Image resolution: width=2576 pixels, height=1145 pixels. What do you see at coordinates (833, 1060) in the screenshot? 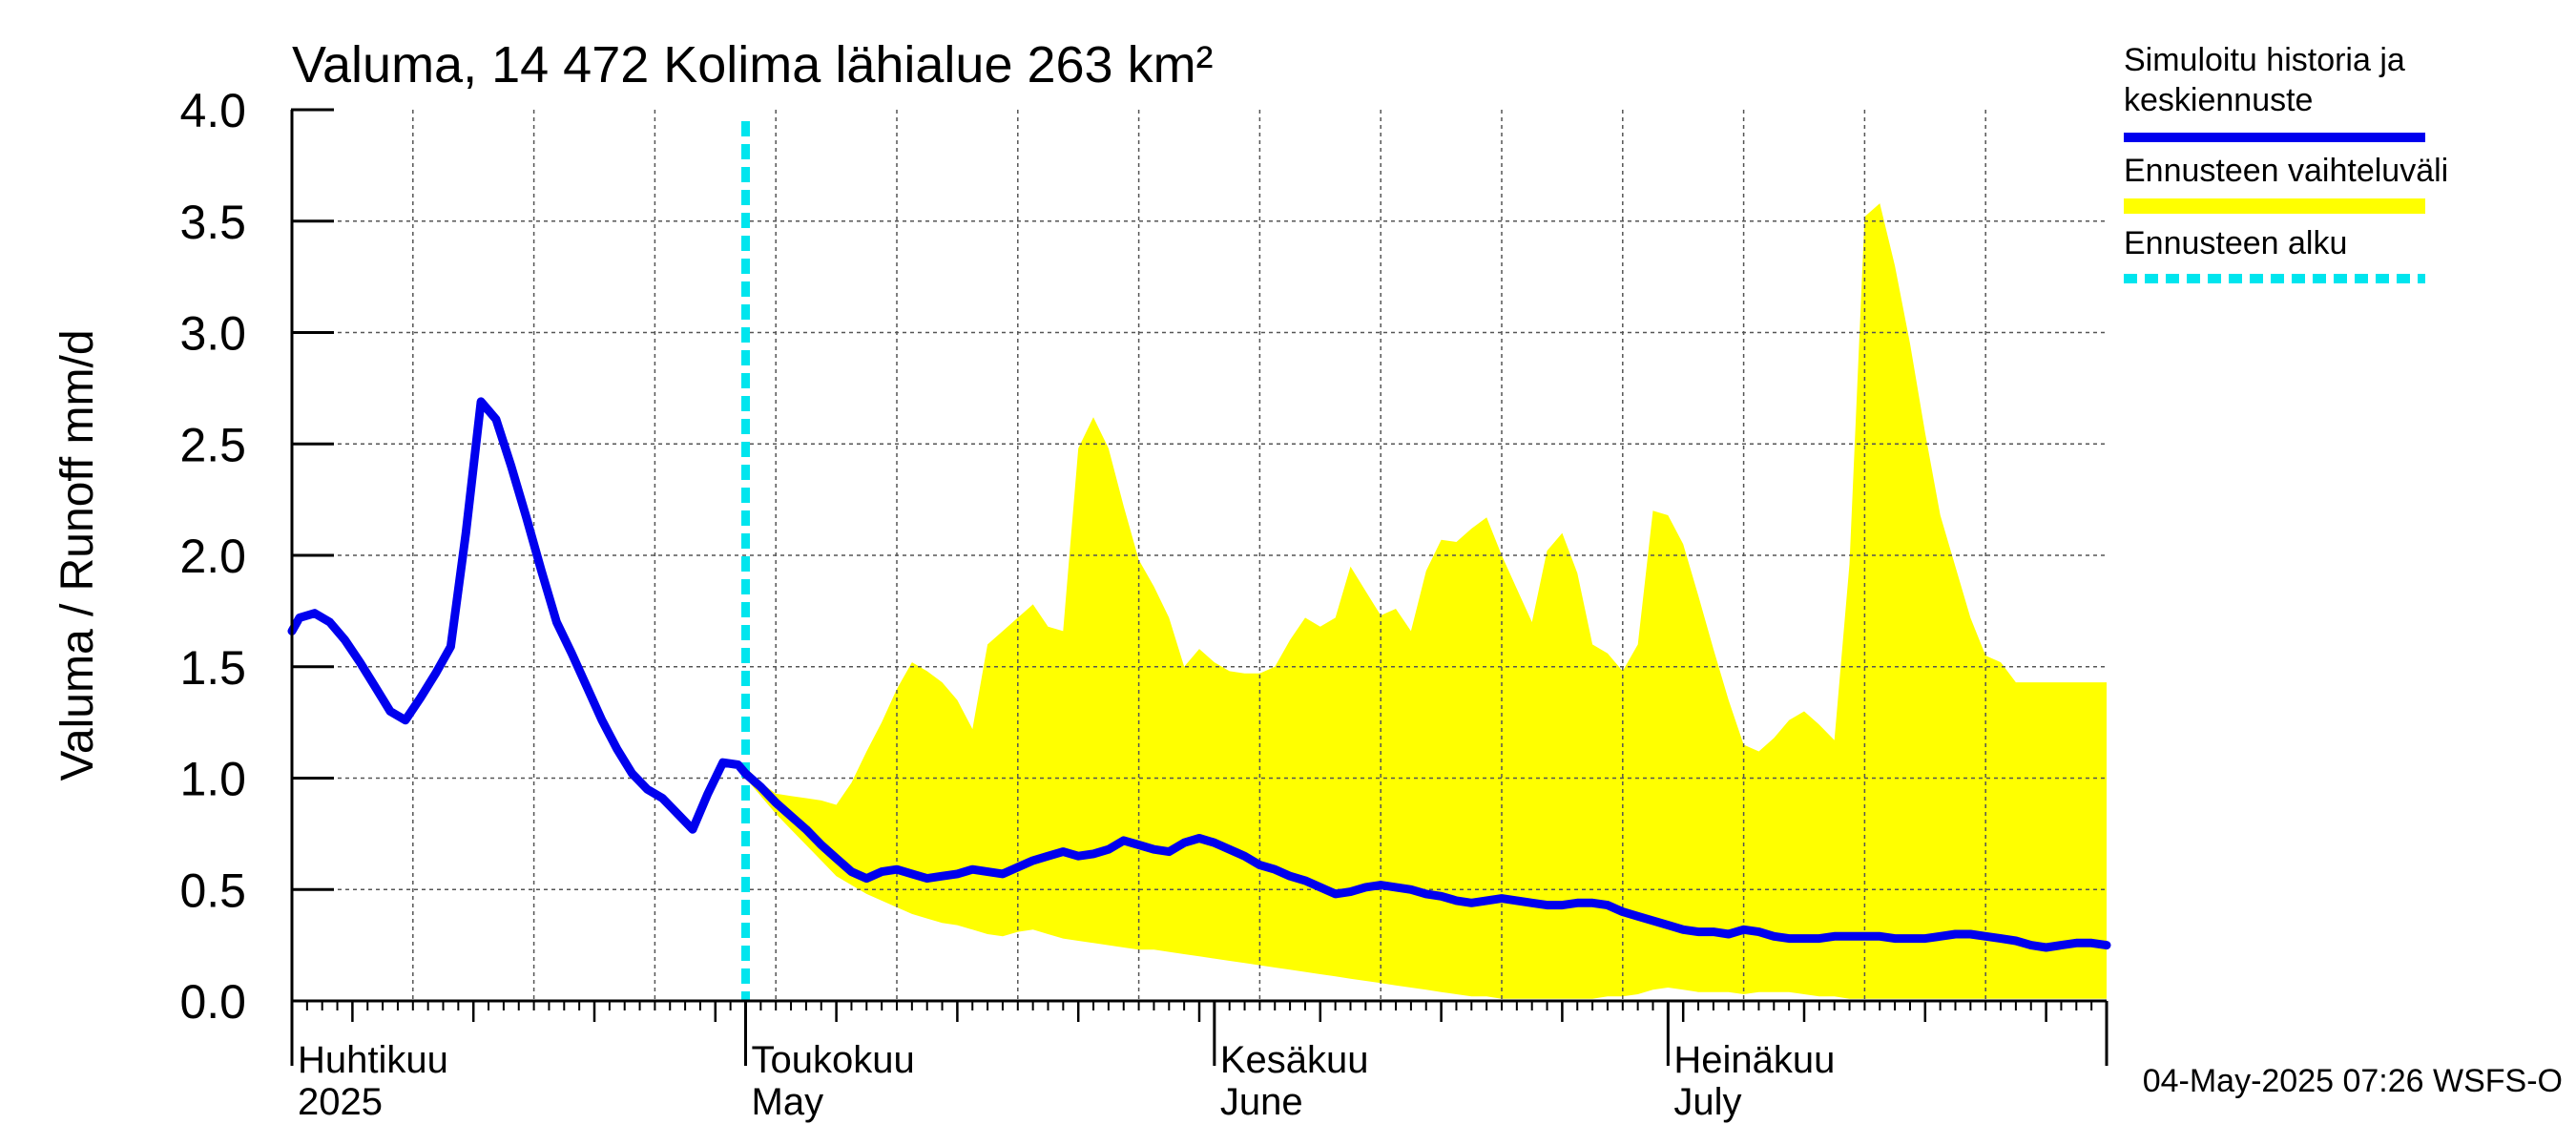
I see `month-label-fi: Toukokuu` at bounding box center [833, 1060].